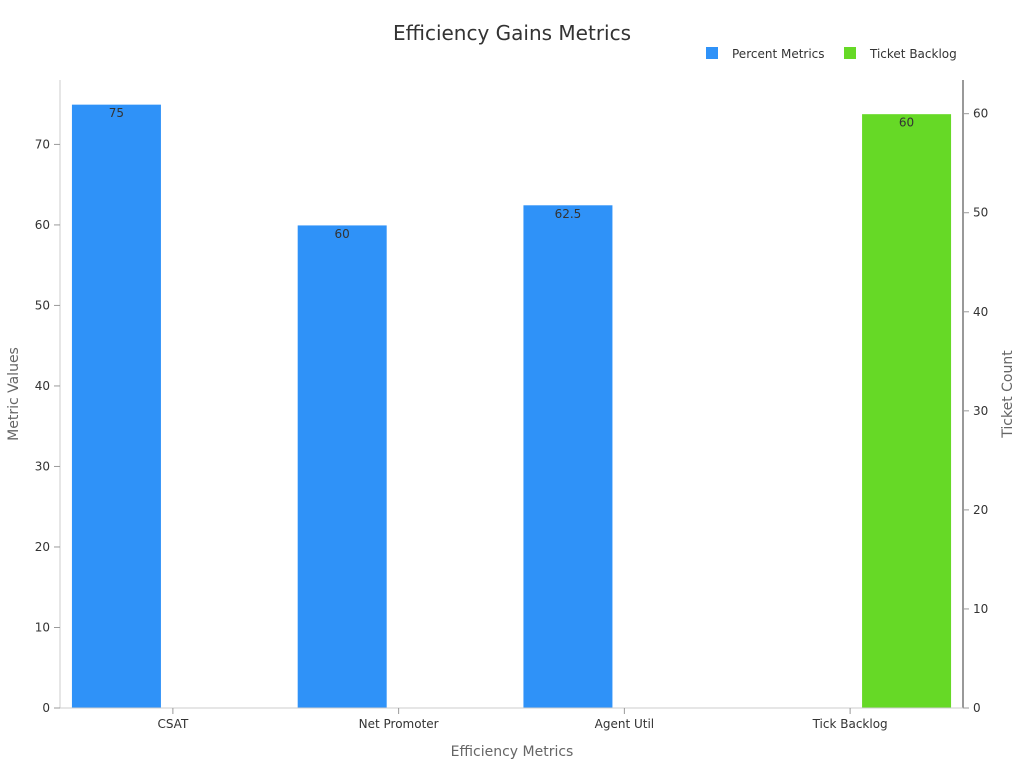 Image resolution: width=1024 pixels, height=768 pixels. Describe the element at coordinates (568, 456) in the screenshot. I see `bar-agent-util` at that location.